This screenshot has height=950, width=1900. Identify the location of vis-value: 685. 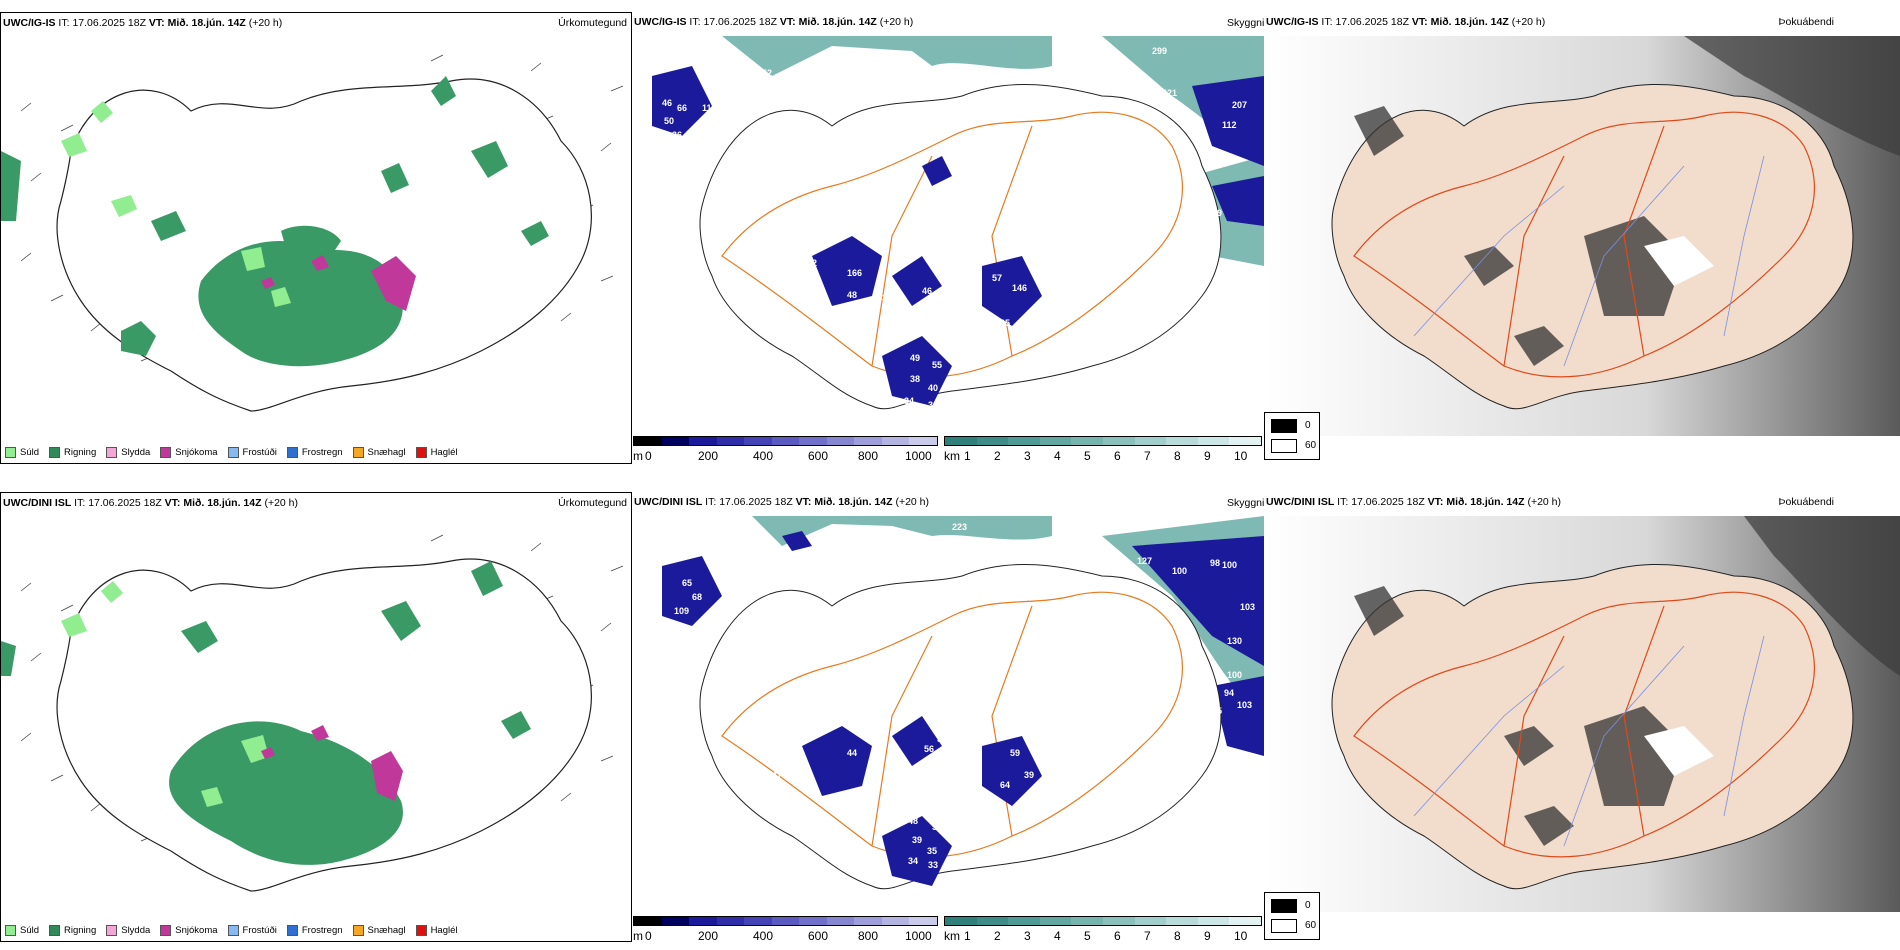
(907, 333).